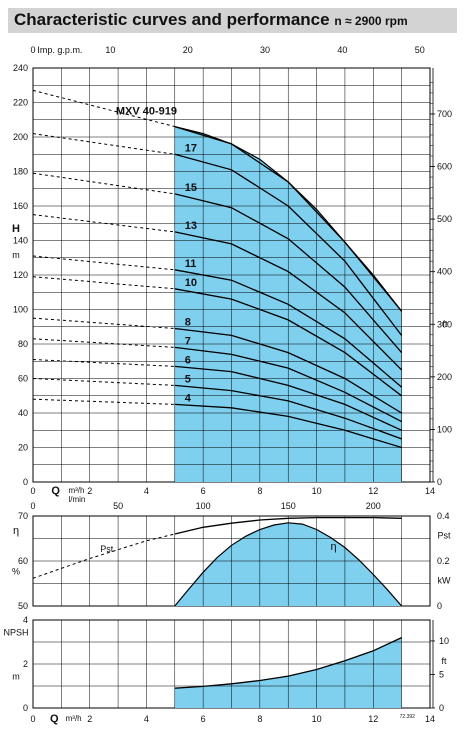 This screenshot has height=731, width=465. I want to click on lmin-tick-label: 0, so click(32, 506).